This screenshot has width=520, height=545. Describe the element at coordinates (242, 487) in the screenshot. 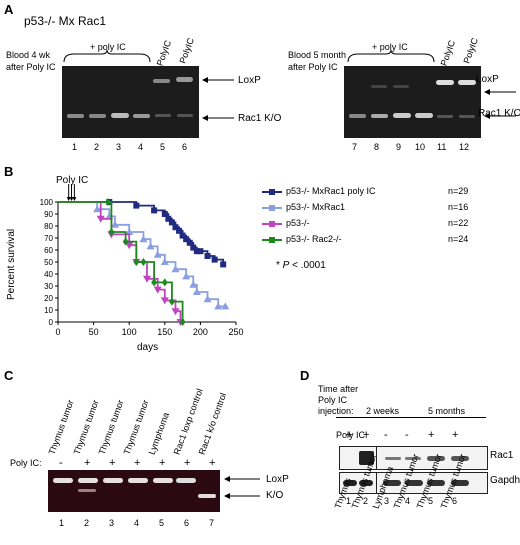

I see `c-gel-arrows` at that location.